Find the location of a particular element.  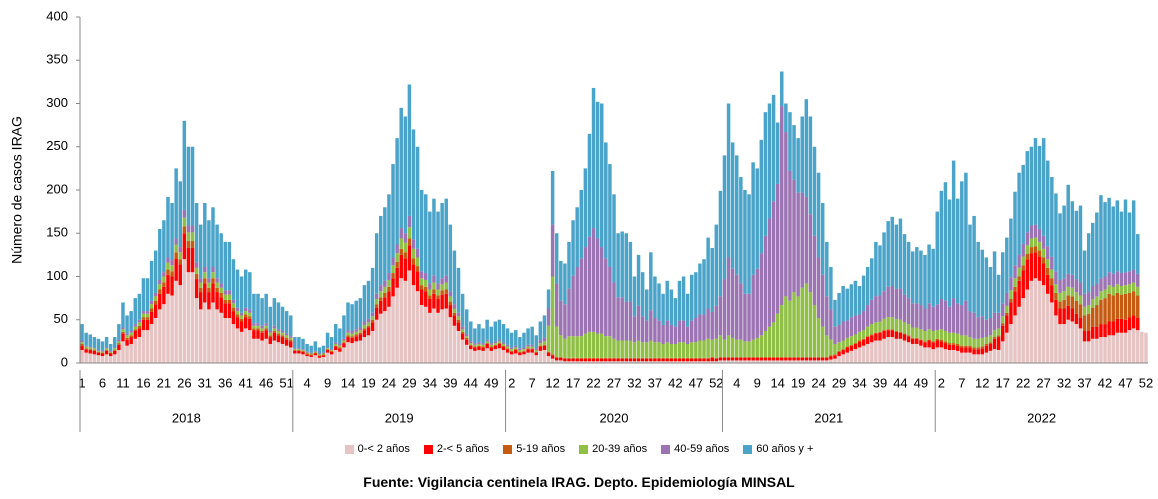

x-tick-label: 44 is located at coordinates (900, 382).